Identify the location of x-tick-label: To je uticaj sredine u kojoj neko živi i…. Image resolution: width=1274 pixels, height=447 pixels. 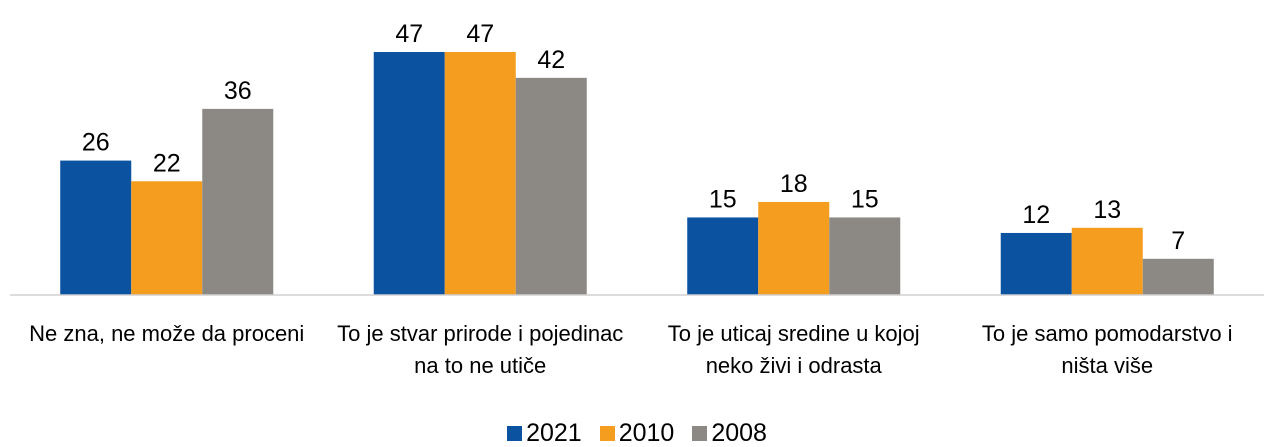
(793, 349).